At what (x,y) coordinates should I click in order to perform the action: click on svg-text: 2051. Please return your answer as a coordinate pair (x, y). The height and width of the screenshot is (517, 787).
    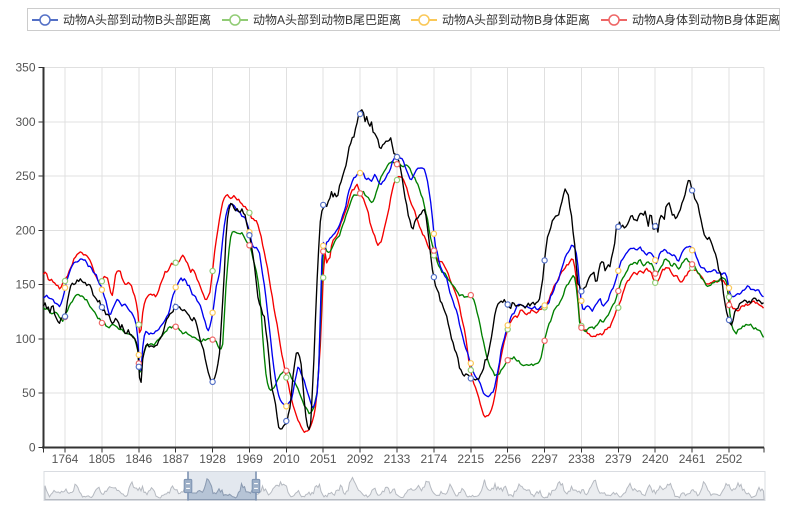
    Looking at the image, I should click on (323, 459).